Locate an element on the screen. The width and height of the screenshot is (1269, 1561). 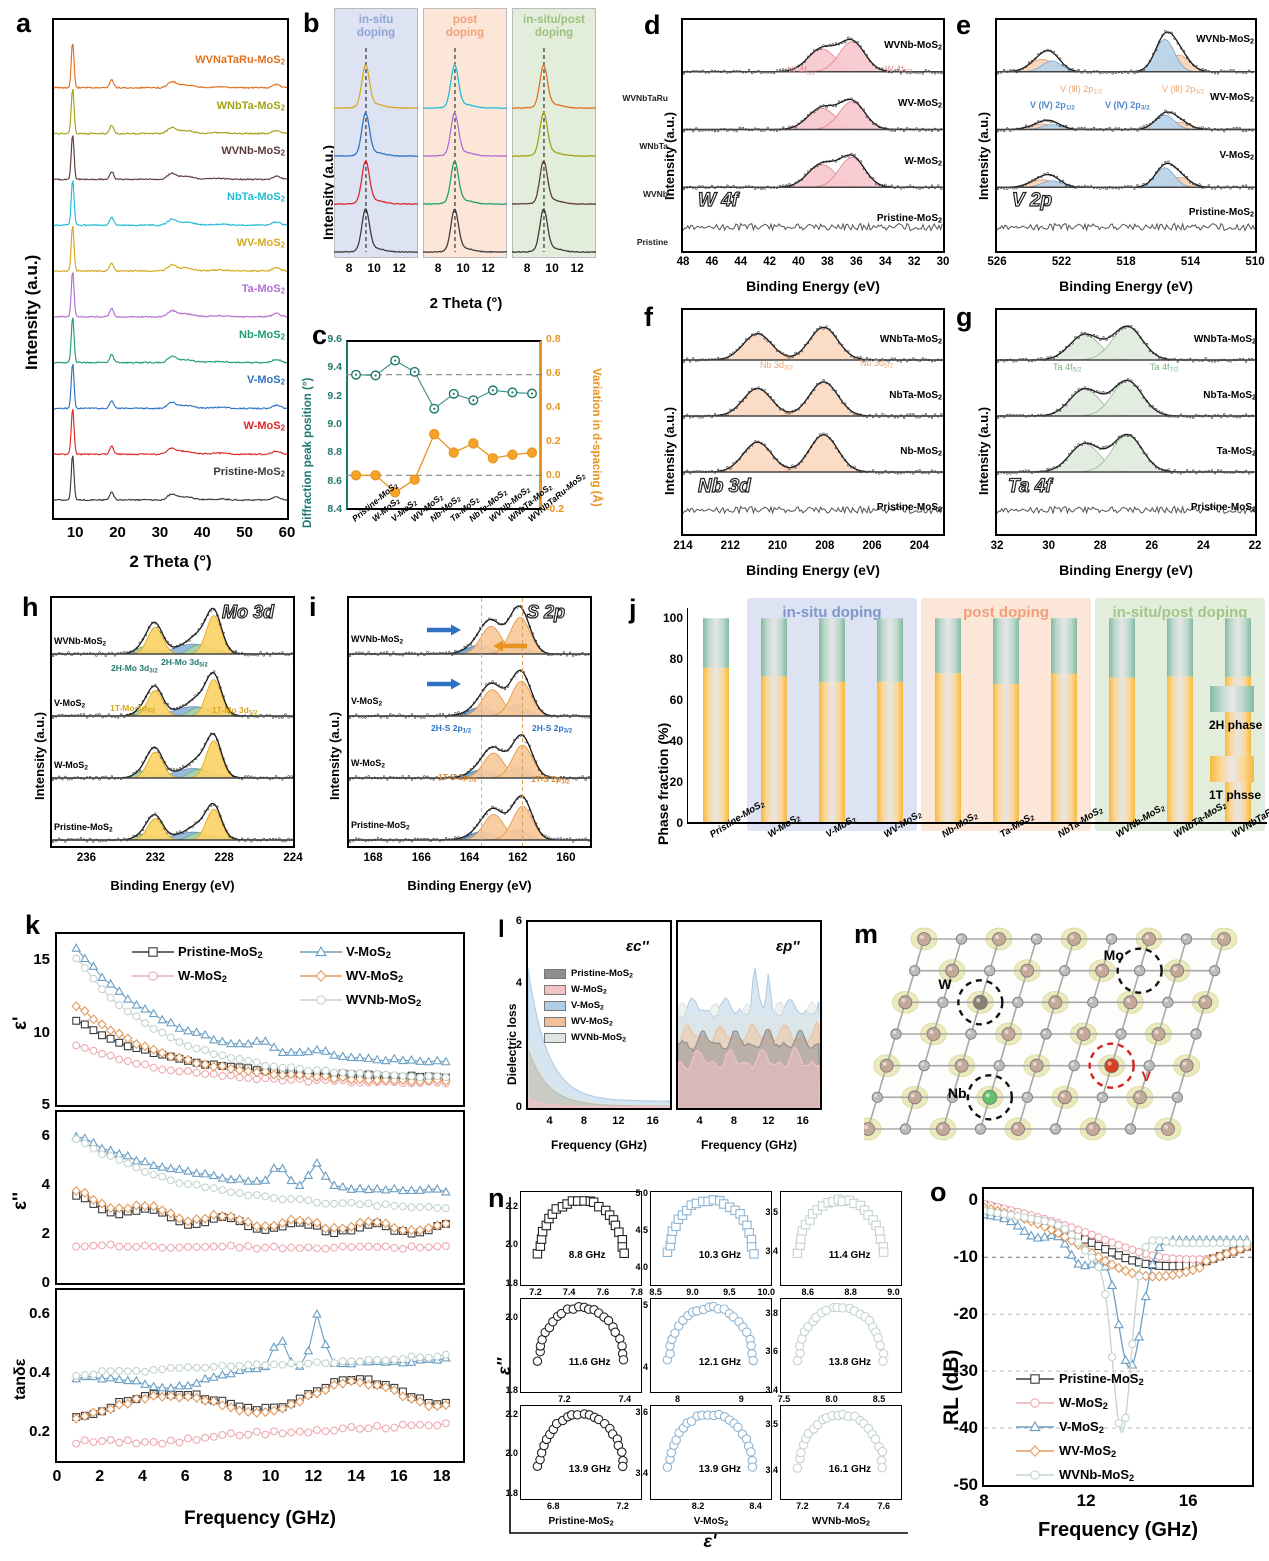
panel-g-xtick-28: 28 is located at coordinates (1100, 546).